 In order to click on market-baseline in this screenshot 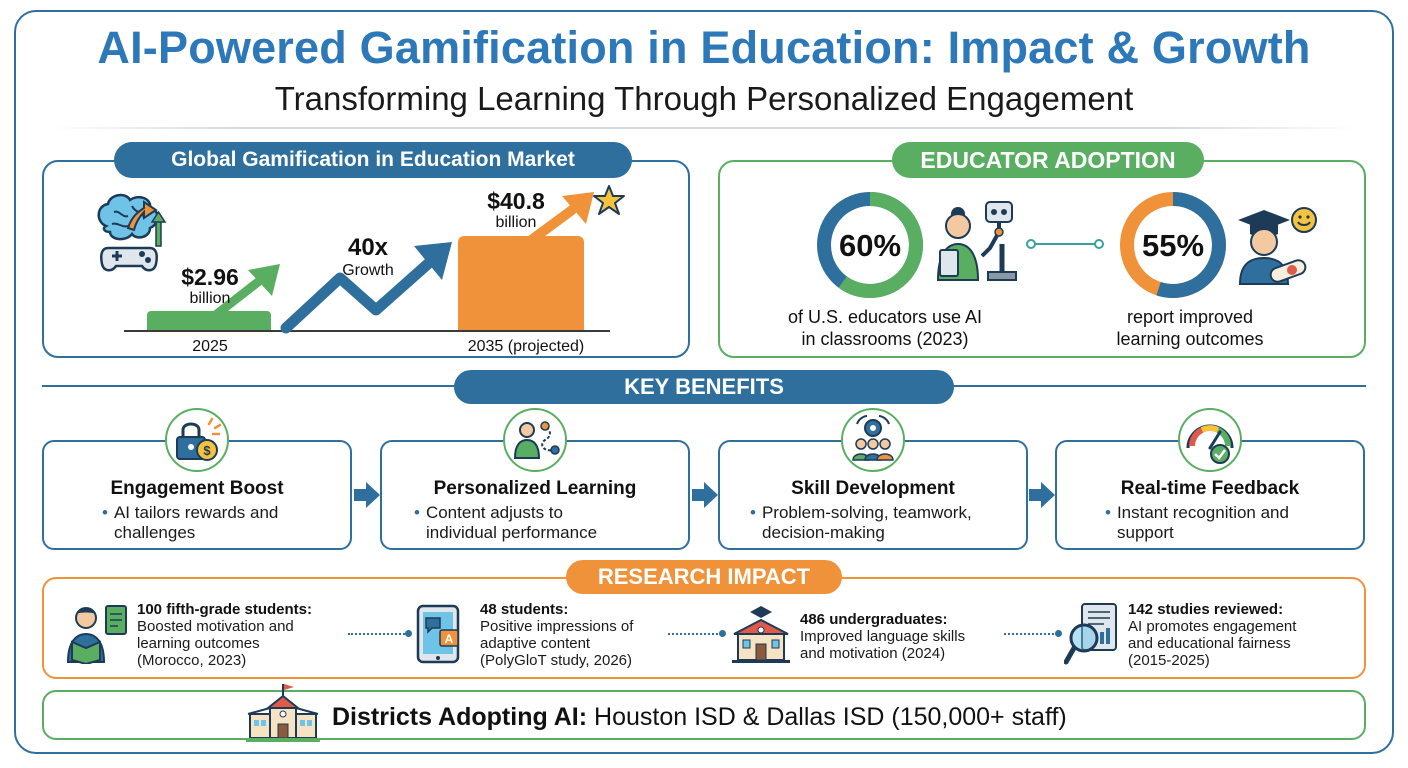, I will do `click(367, 331)`.